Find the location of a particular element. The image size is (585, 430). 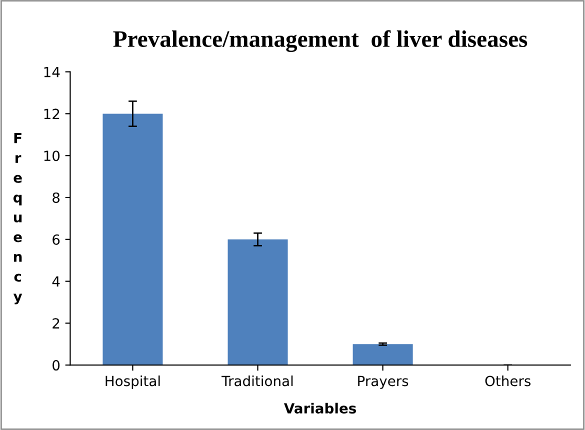

y-tick-label: 14 is located at coordinates (52, 72).